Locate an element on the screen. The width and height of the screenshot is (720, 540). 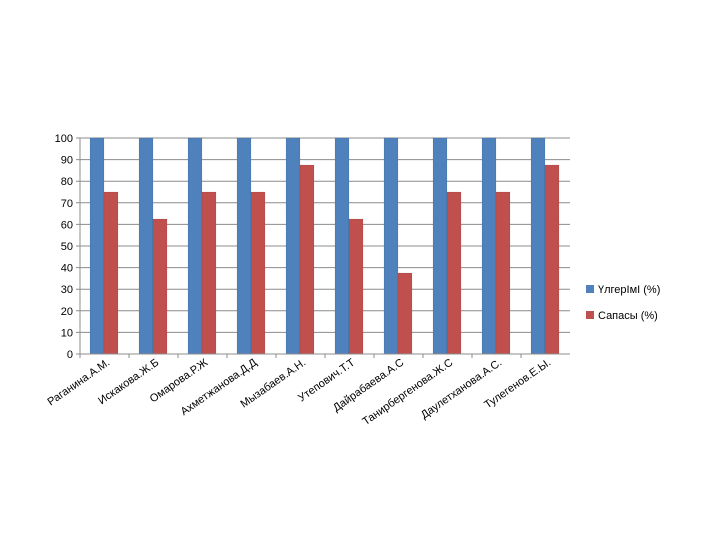
x-category-label: Даулетханова.А.С. is located at coordinates (461, 389).